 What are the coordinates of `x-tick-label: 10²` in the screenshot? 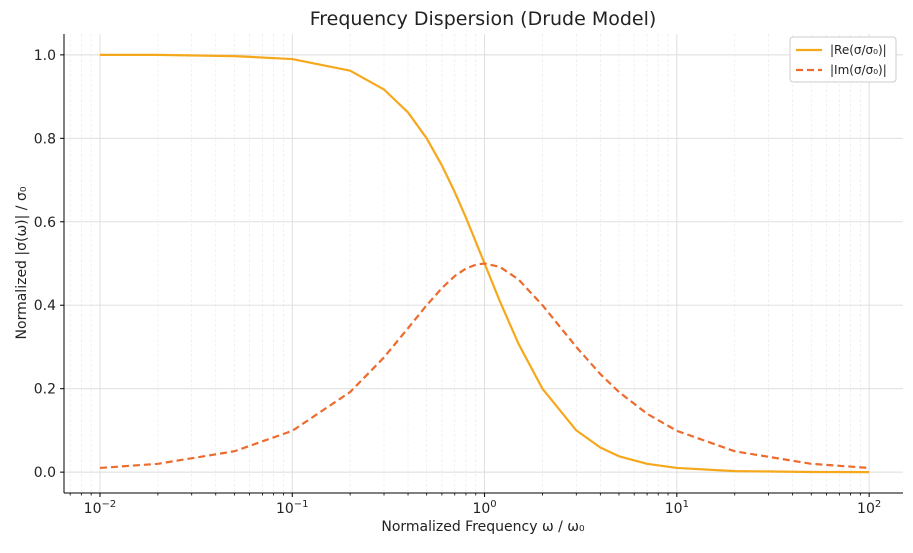 It's located at (869, 508).